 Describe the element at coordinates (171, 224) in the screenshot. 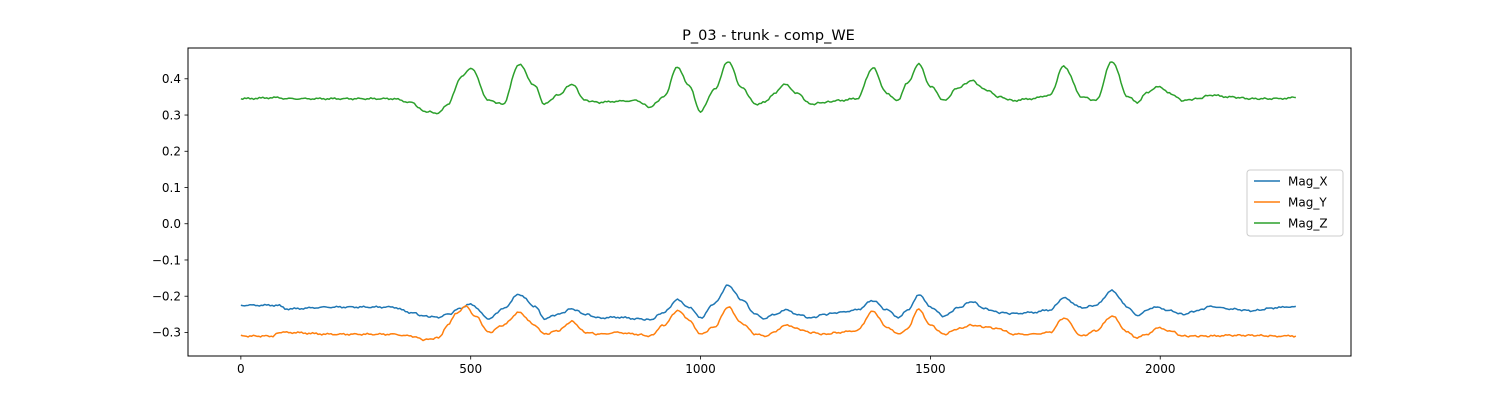

I see `y-tick-label: 0.0` at that location.